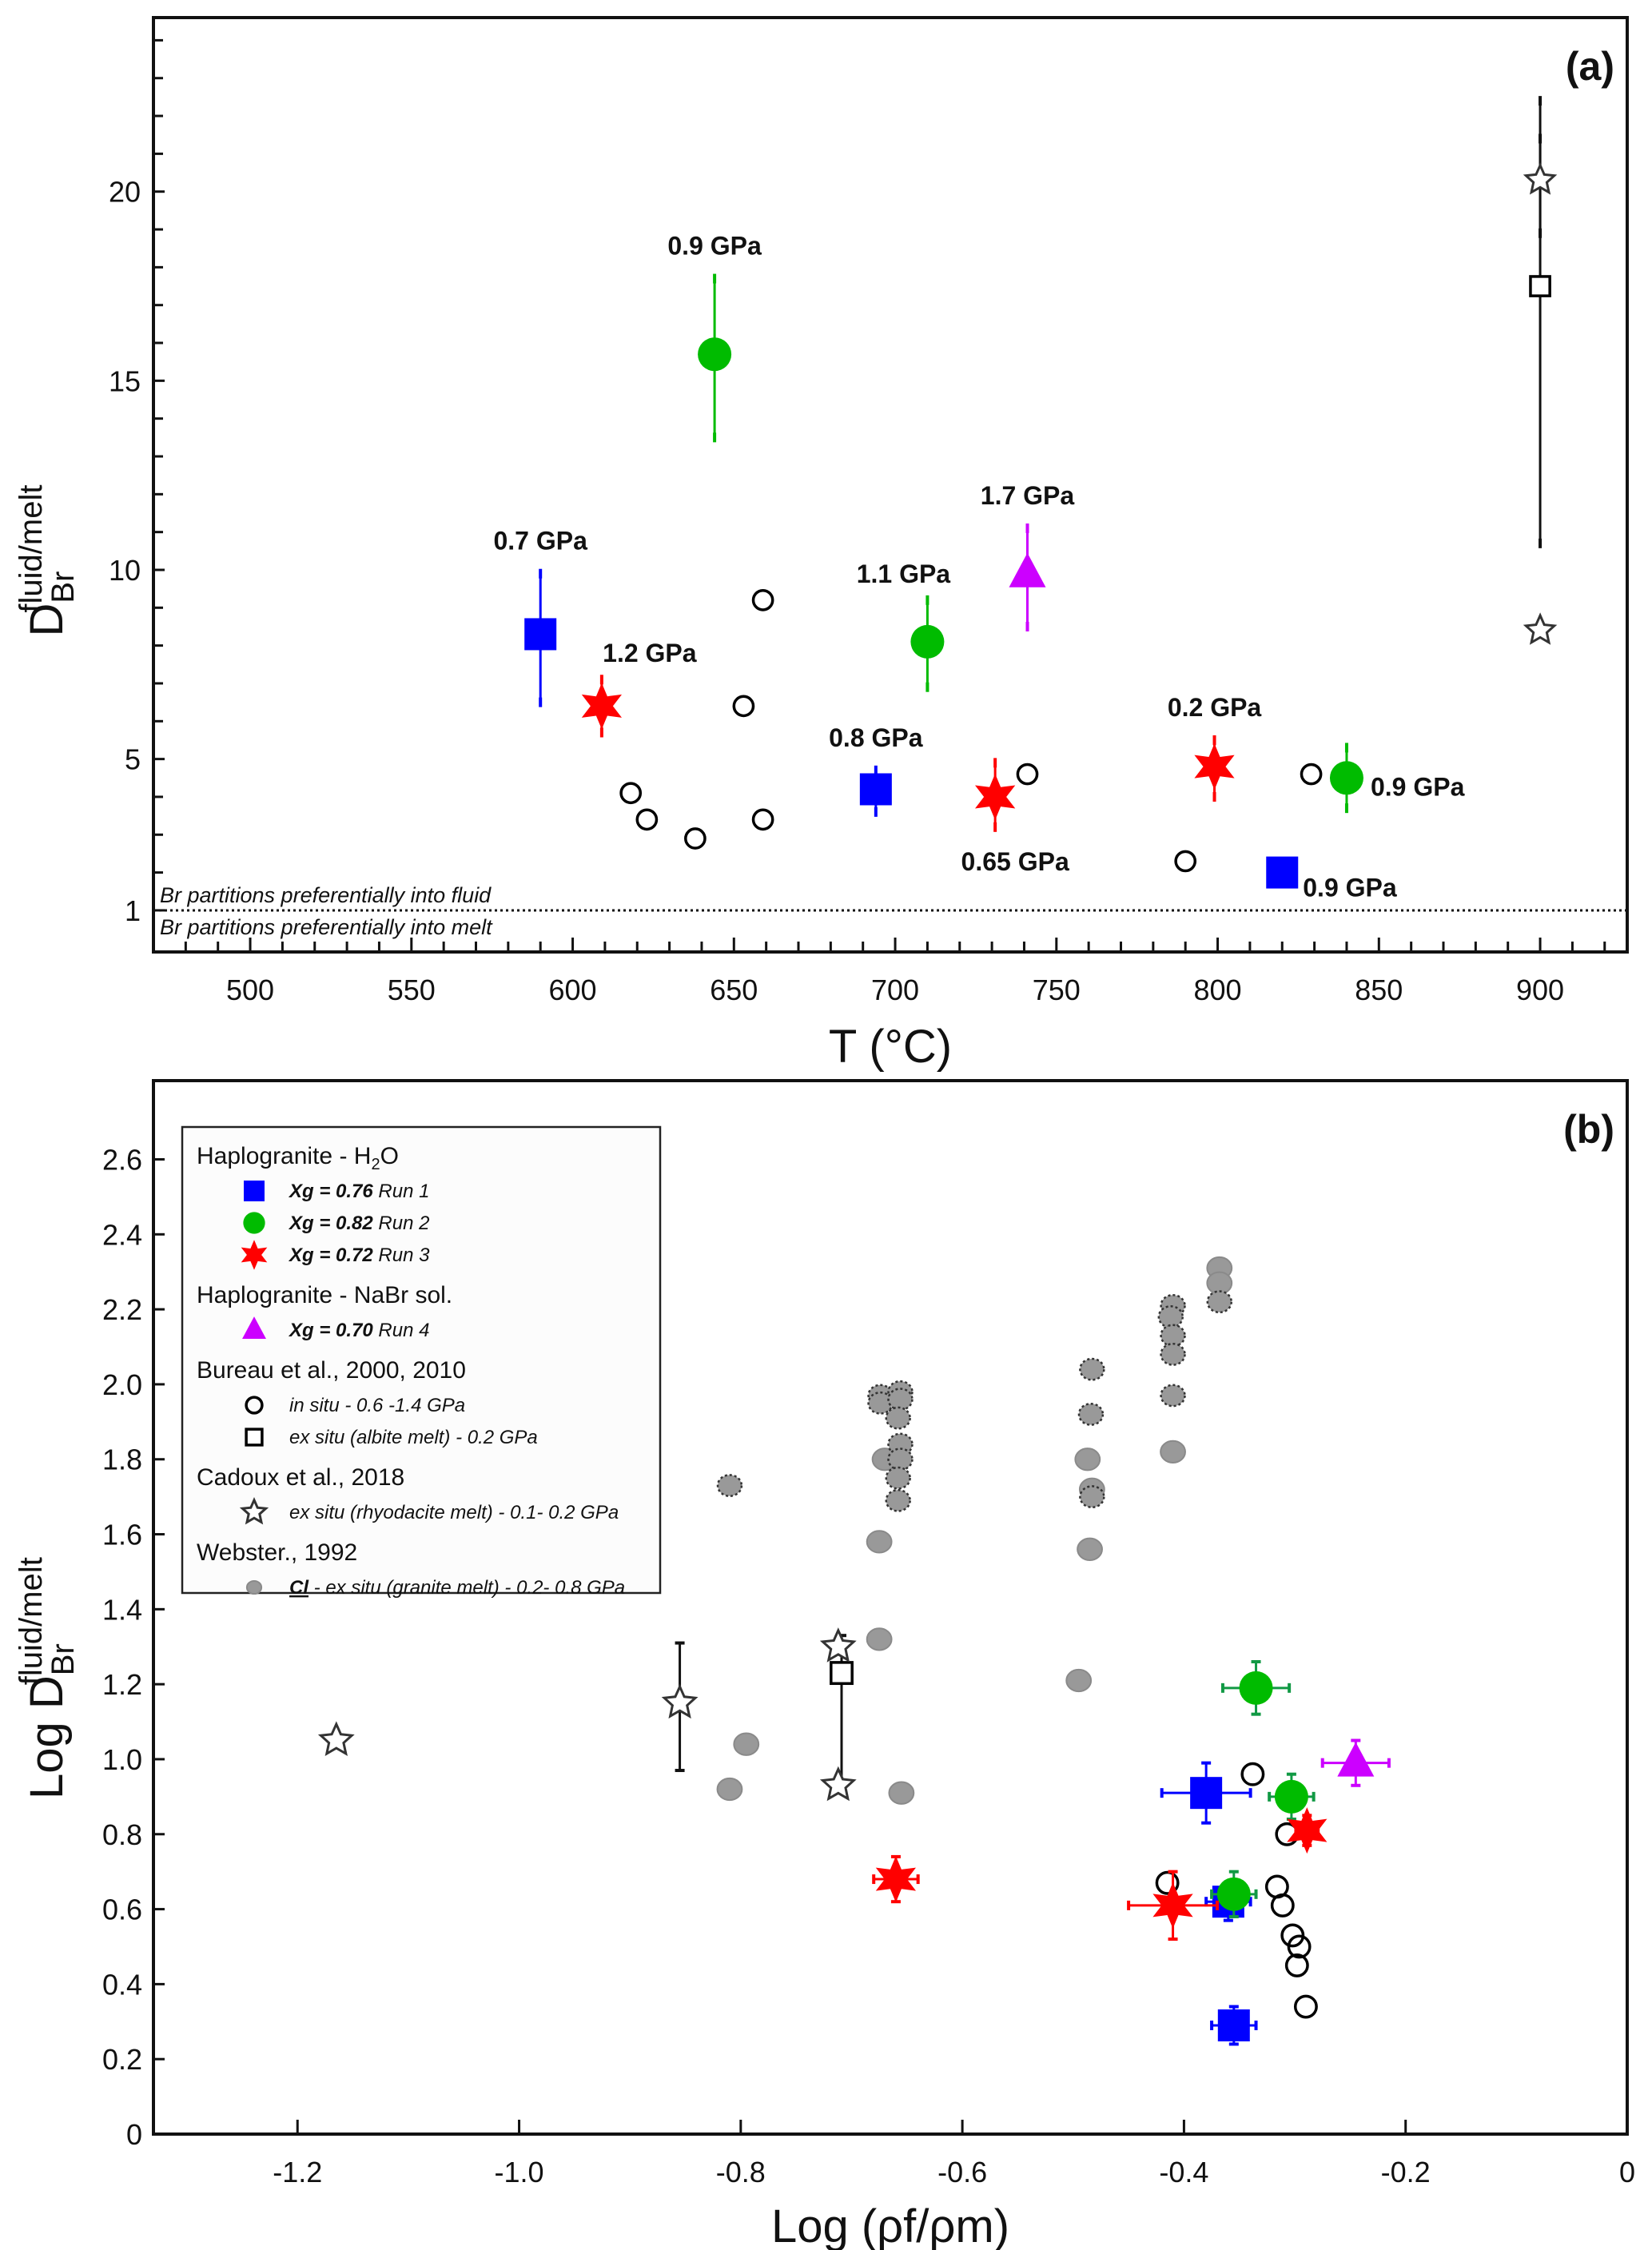 The height and width of the screenshot is (2250, 1652). Describe the element at coordinates (122, 1159) in the screenshot. I see `y-tick-label: 2.6` at that location.